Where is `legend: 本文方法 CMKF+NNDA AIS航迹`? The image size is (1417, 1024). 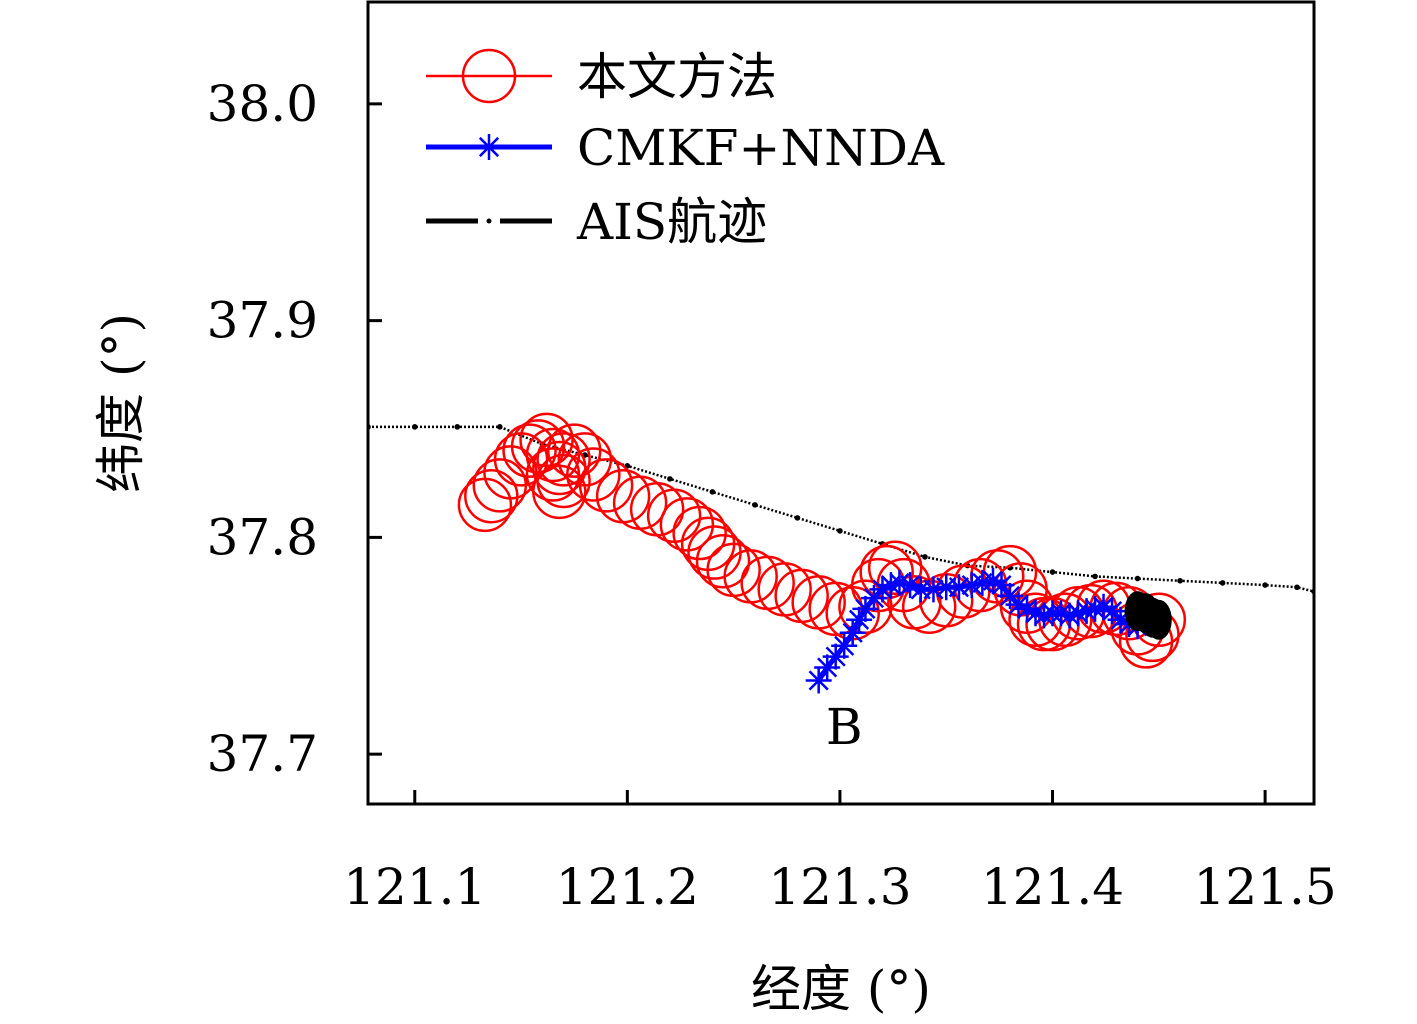
legend: 本文方法 CMKF+NNDA AIS航迹 is located at coordinates (685, 149).